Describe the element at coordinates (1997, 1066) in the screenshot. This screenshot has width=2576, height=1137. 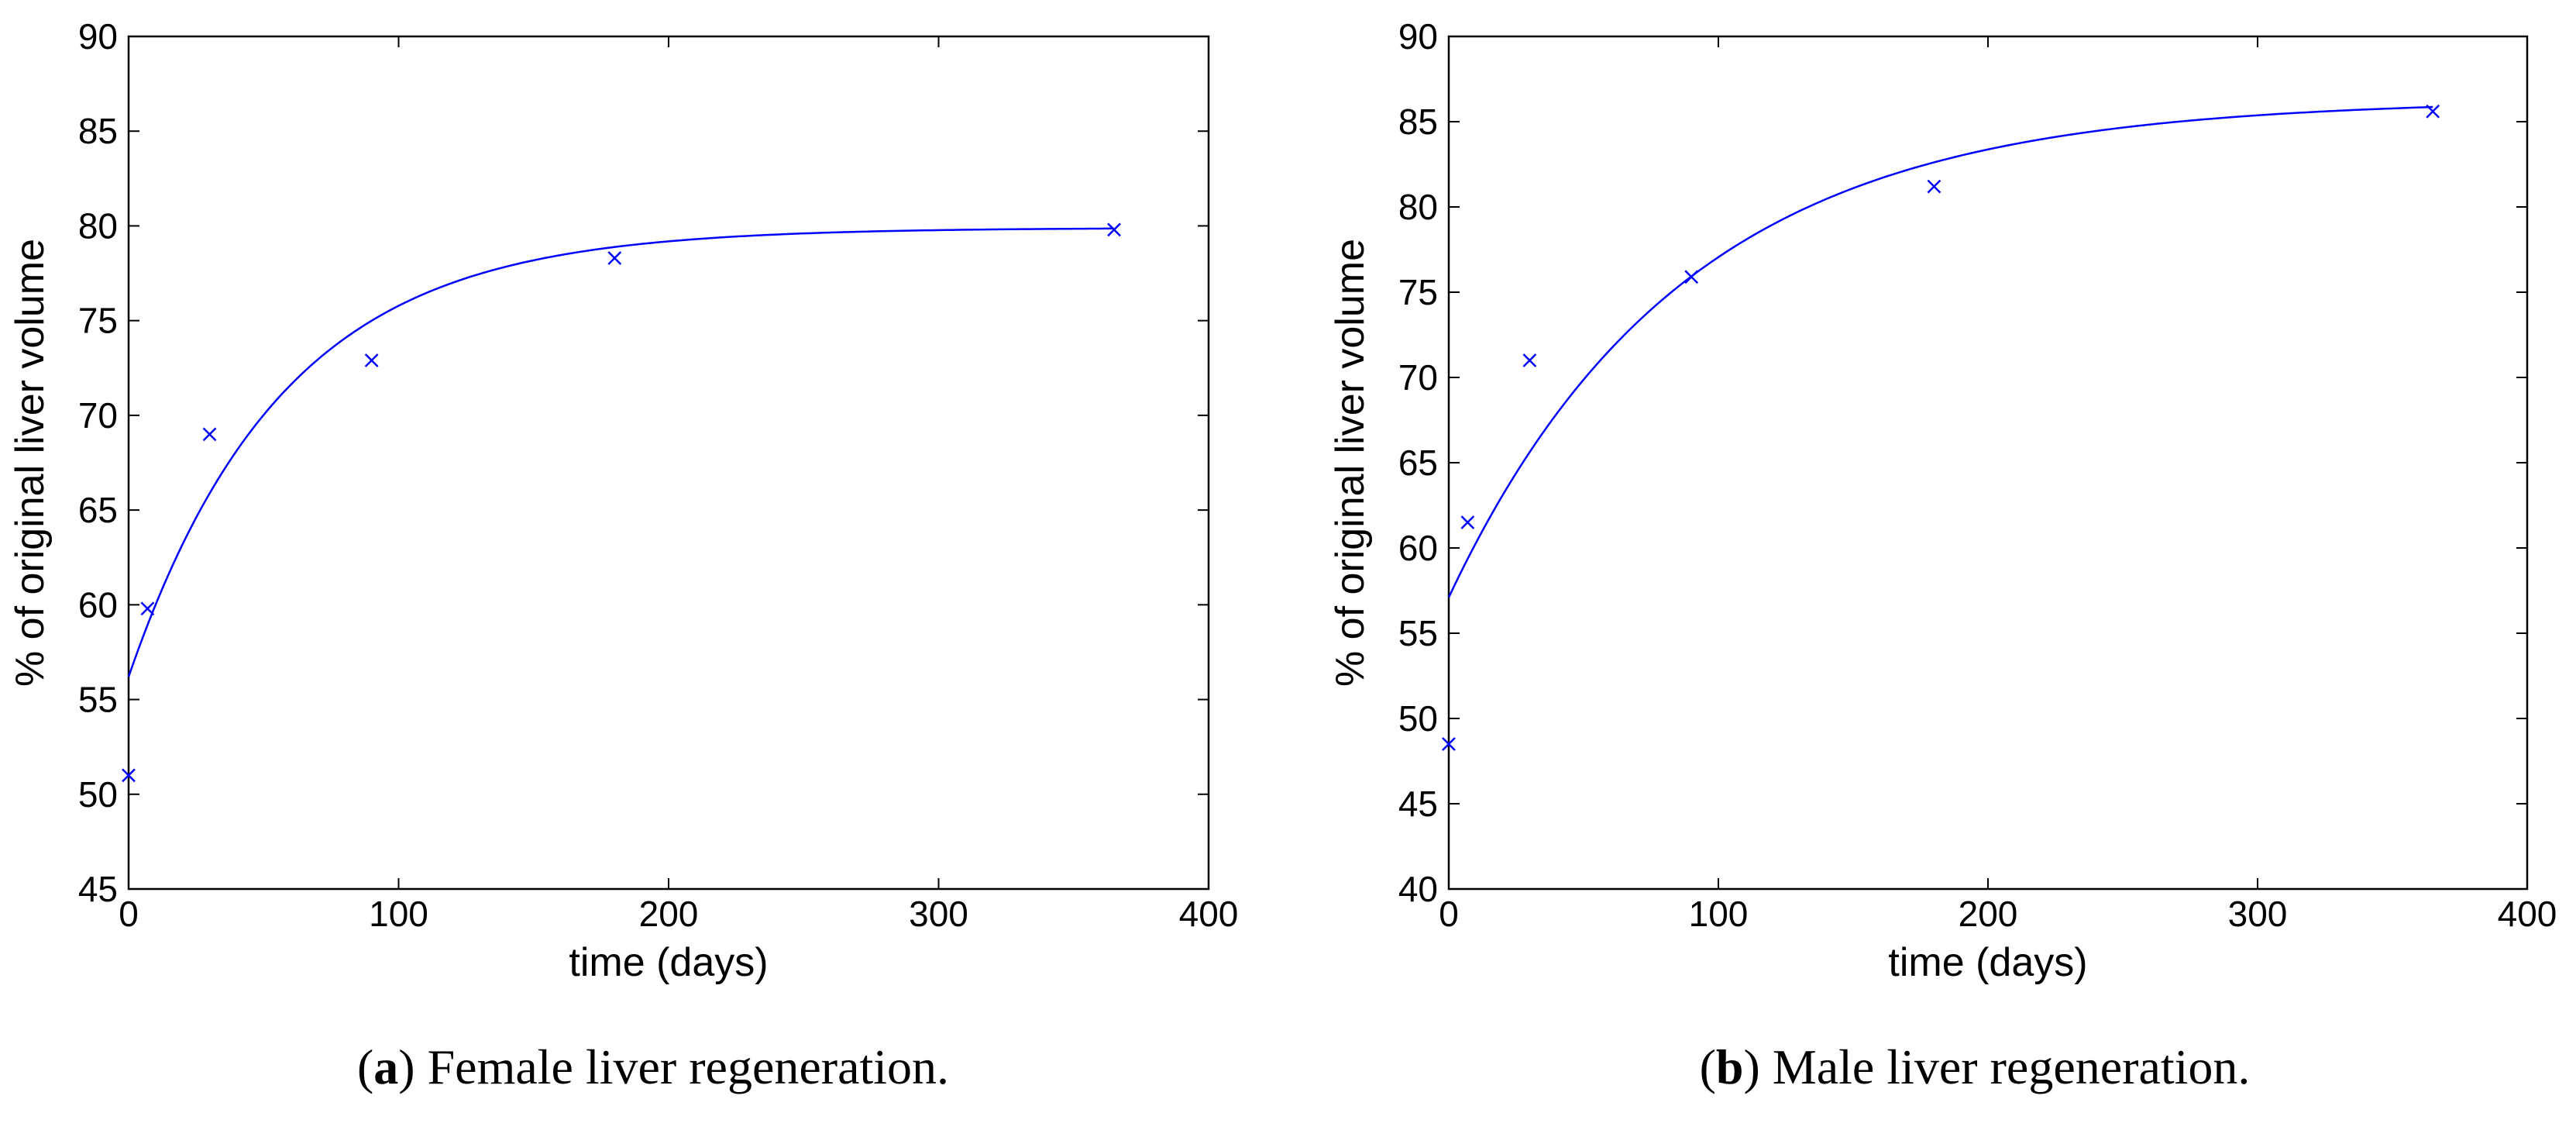
I see `caption-text: ) Male liver regeneration.` at that location.